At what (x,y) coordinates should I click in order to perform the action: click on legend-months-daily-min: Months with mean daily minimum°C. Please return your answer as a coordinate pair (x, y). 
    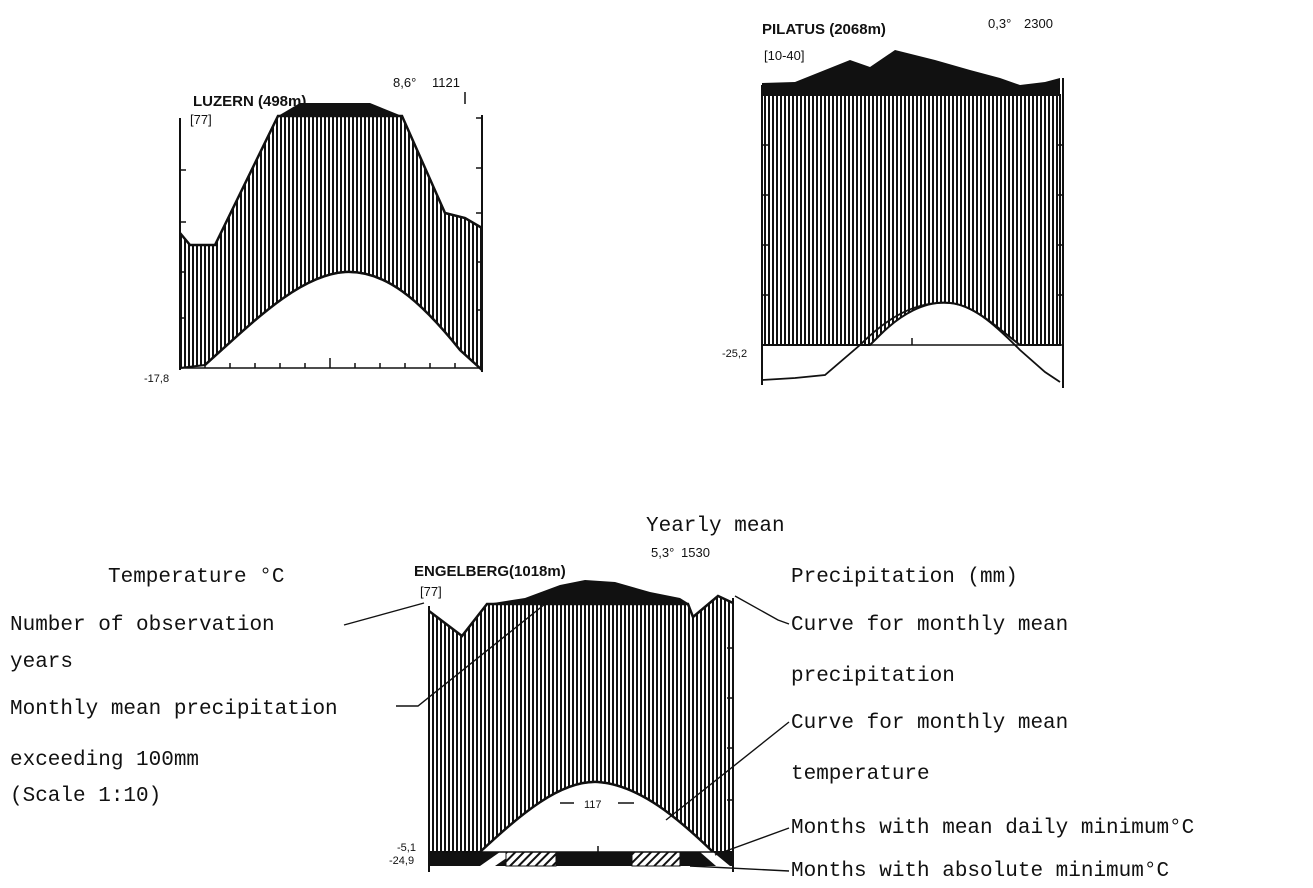
    Looking at the image, I should click on (992, 828).